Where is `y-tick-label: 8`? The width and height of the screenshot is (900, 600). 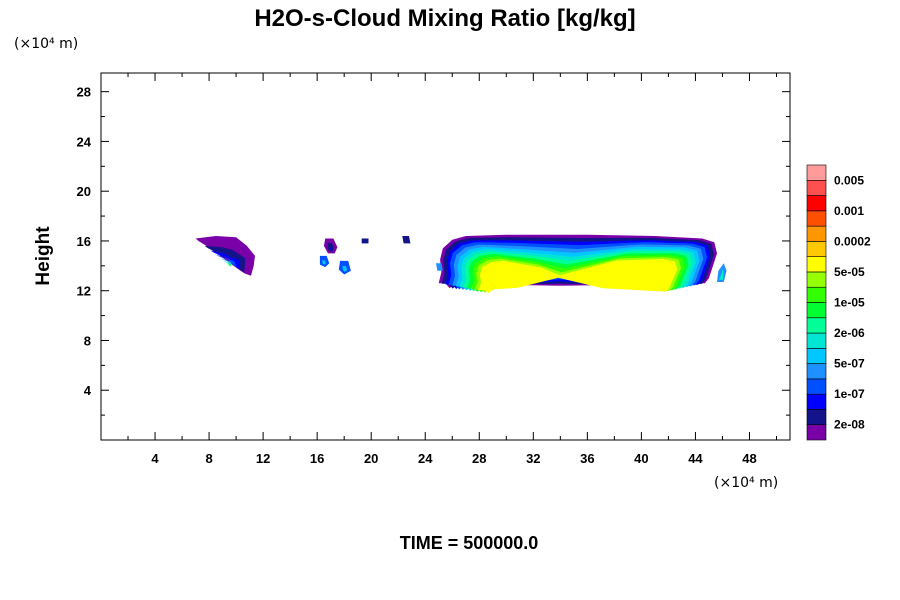 y-tick-label: 8 is located at coordinates (87, 340).